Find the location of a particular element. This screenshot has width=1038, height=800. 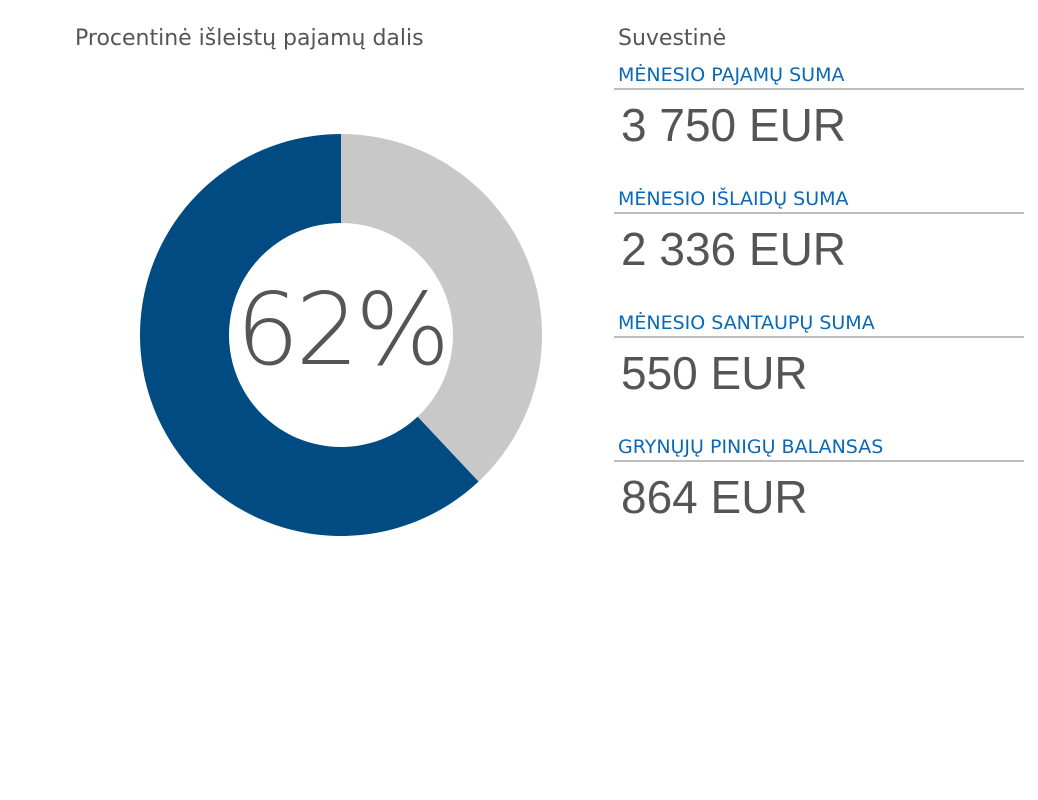

summary-item-income: MĖNESIO PAJAMŲ SUMA 3 750 EUR is located at coordinates (819, 111).